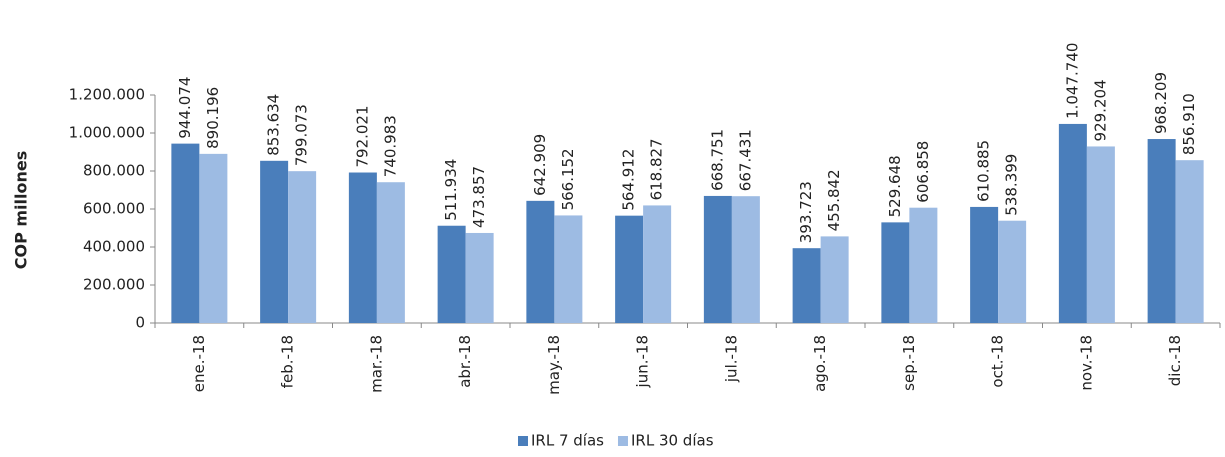 This screenshot has width=1225, height=457. I want to click on x-tick-label: mar.-18, so click(376, 364).